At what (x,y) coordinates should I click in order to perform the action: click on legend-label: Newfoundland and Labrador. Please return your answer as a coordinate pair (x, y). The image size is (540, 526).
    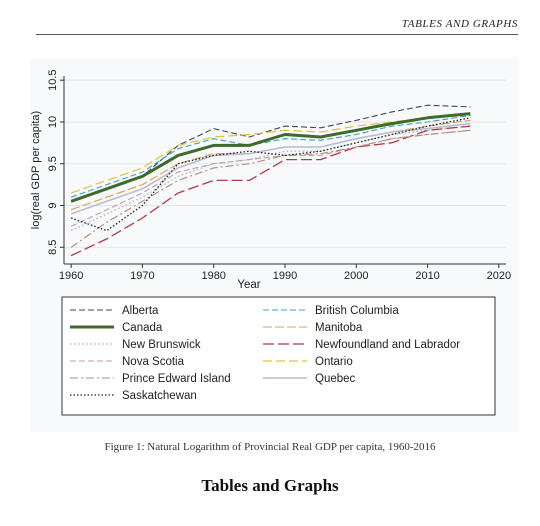
    Looking at the image, I should click on (387, 345).